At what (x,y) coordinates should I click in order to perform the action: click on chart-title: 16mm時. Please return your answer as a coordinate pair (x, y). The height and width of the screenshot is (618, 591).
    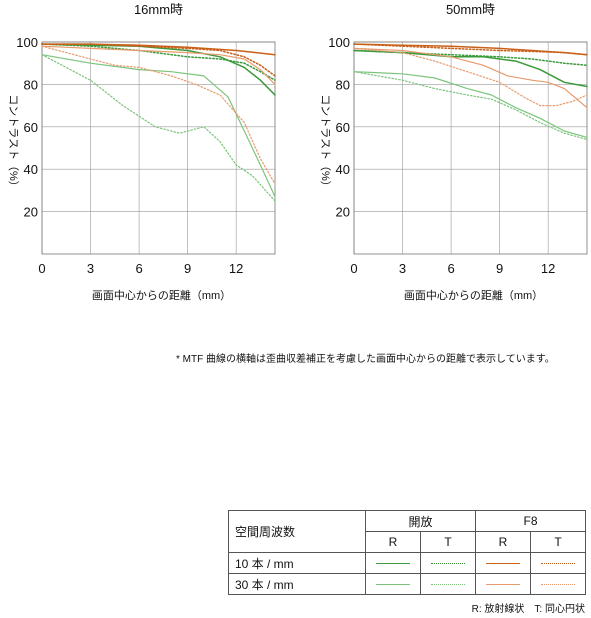
    Looking at the image, I should click on (158, 9).